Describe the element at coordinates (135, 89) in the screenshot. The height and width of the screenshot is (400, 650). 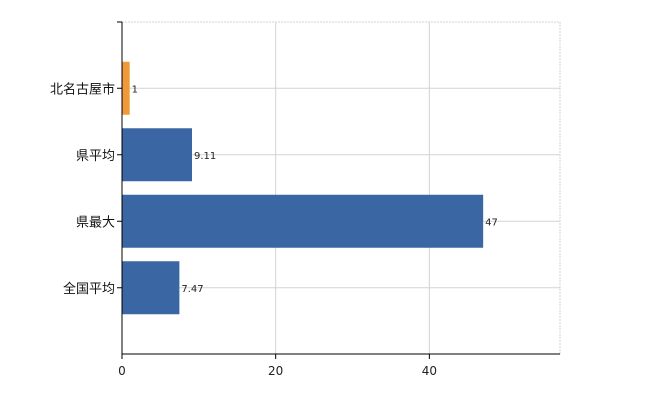
I see `data-label: 1` at that location.